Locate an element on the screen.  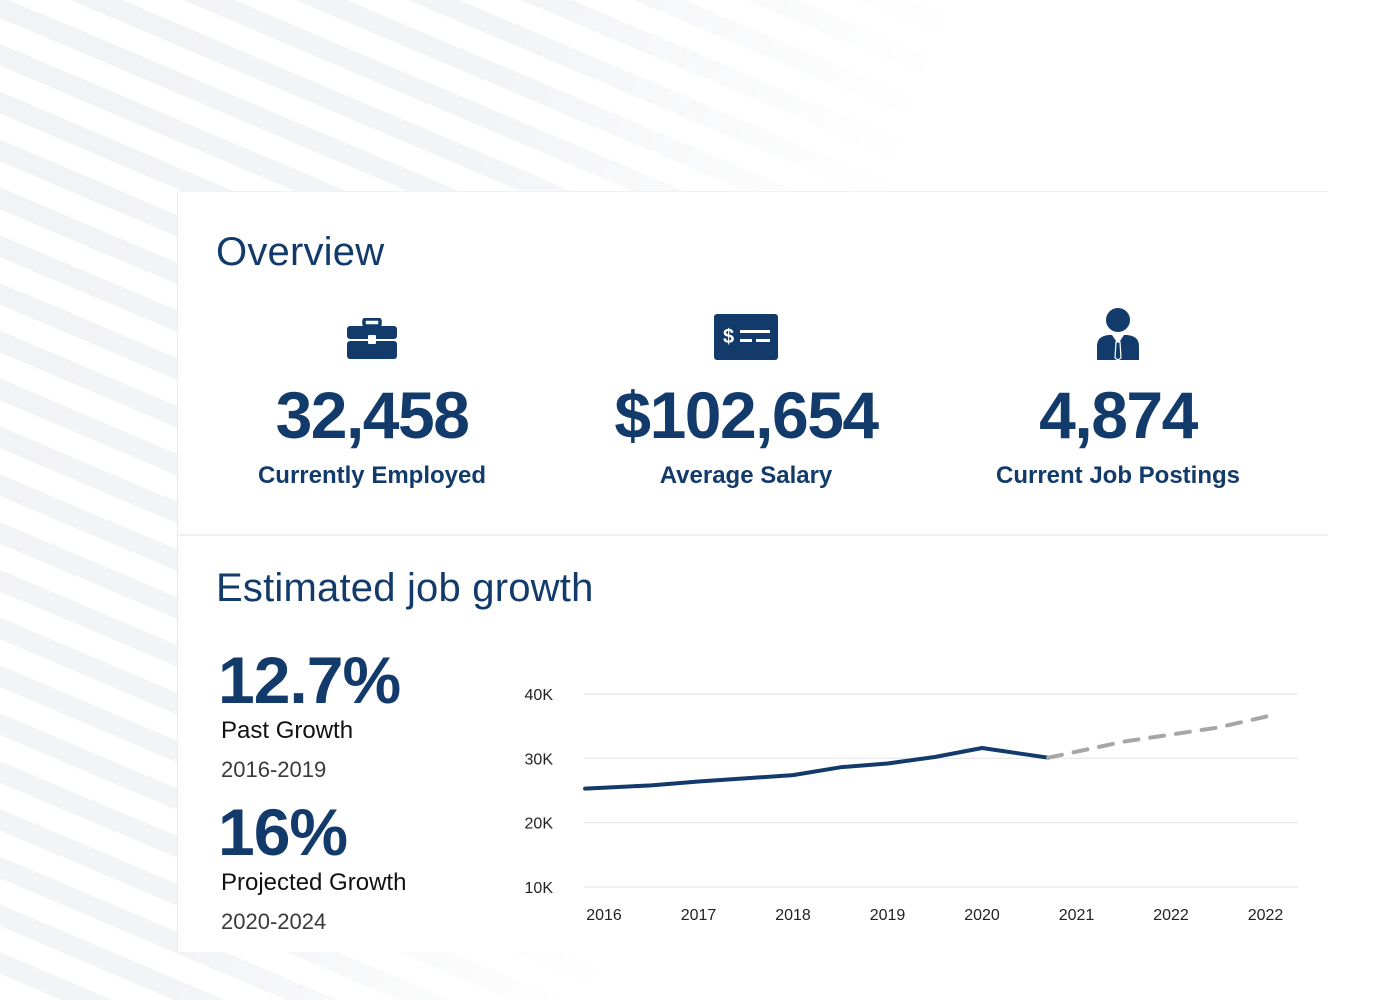
stat-current-job-postings: 4,874 Current Job Postings is located at coordinates (1118, 397).